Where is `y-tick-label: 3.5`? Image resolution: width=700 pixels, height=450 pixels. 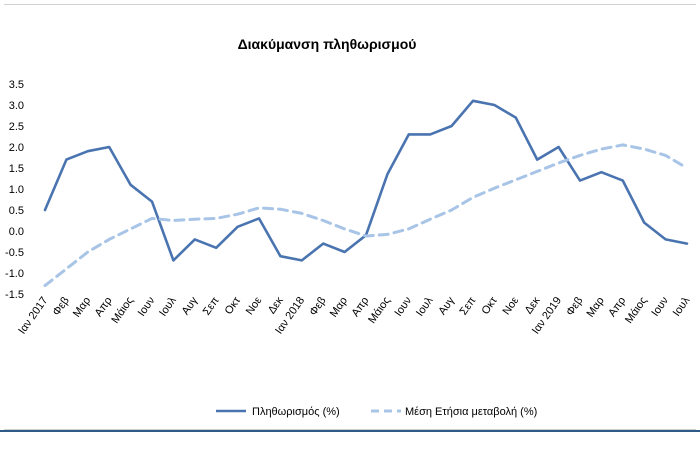 y-tick-label: 3.5 is located at coordinates (16, 85).